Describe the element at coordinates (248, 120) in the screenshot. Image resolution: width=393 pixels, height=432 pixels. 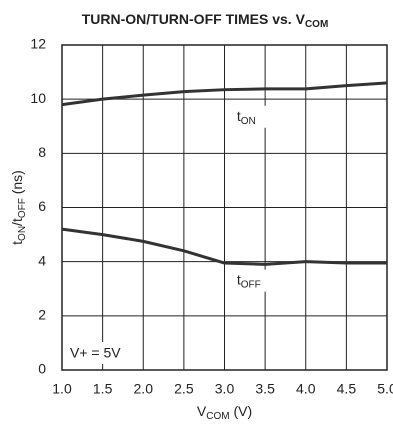
I see `series-label-part: ON` at that location.